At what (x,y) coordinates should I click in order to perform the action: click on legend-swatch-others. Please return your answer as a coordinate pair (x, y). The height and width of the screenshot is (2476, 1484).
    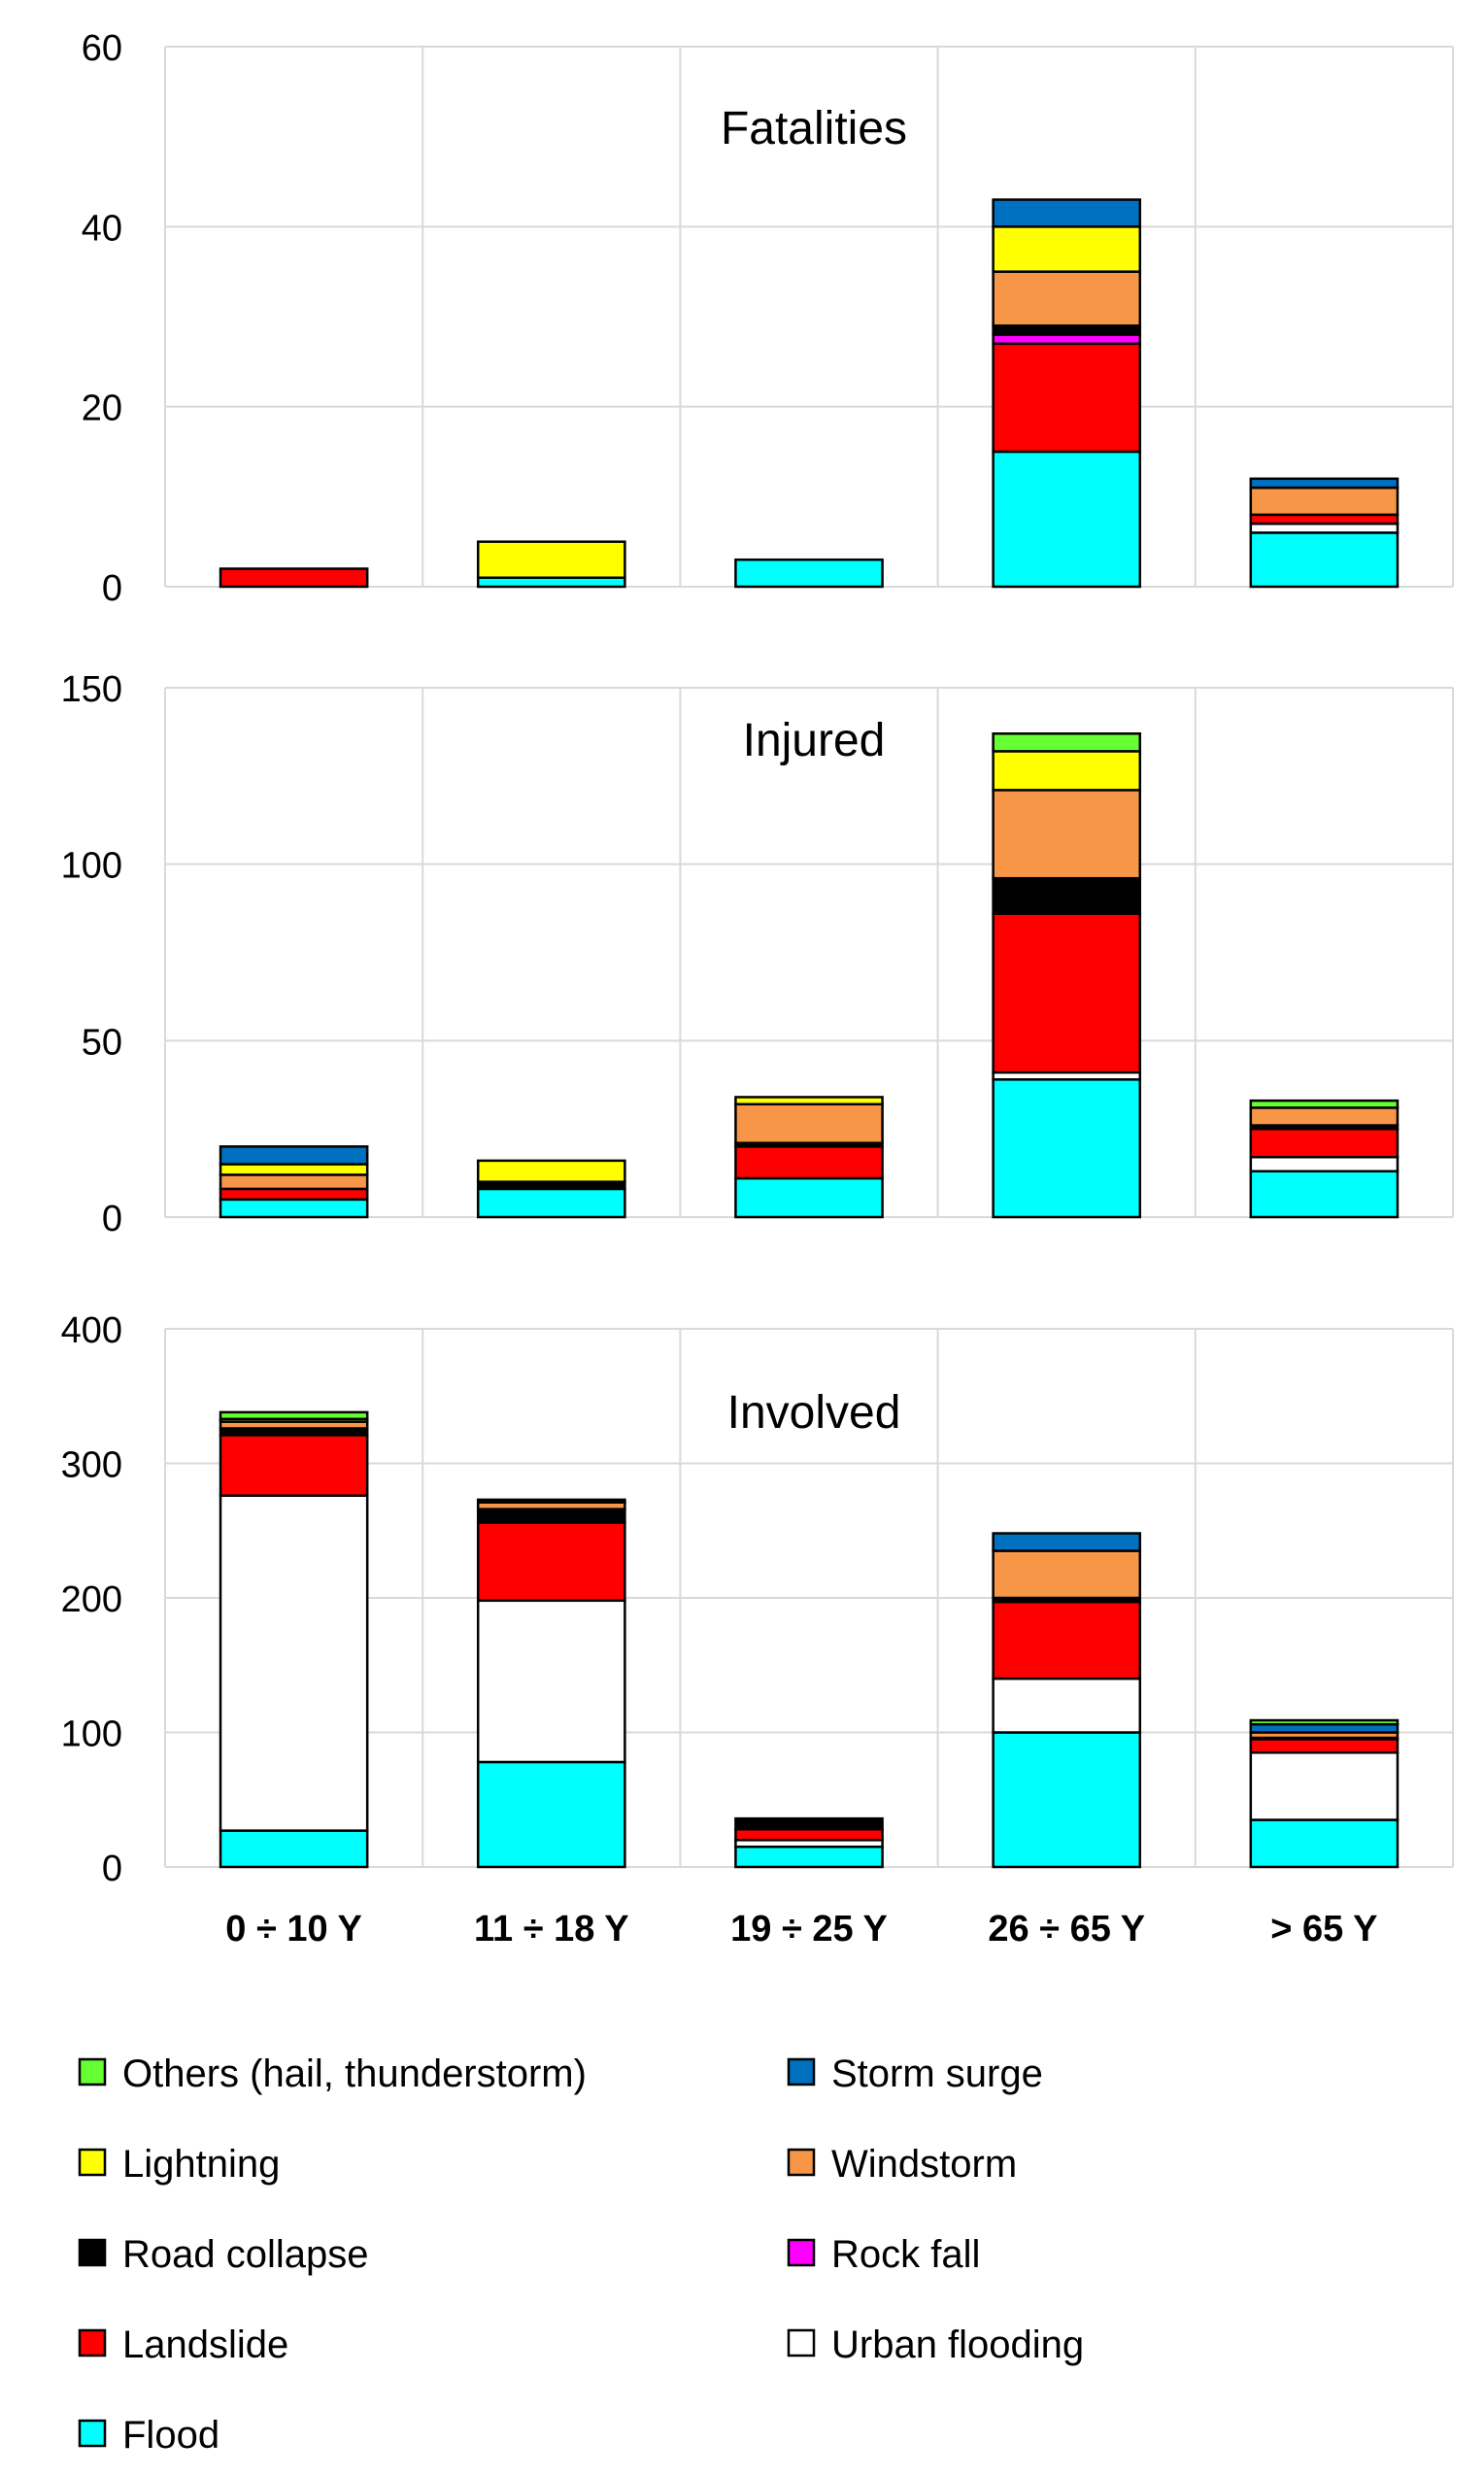
    Looking at the image, I should click on (92, 2071).